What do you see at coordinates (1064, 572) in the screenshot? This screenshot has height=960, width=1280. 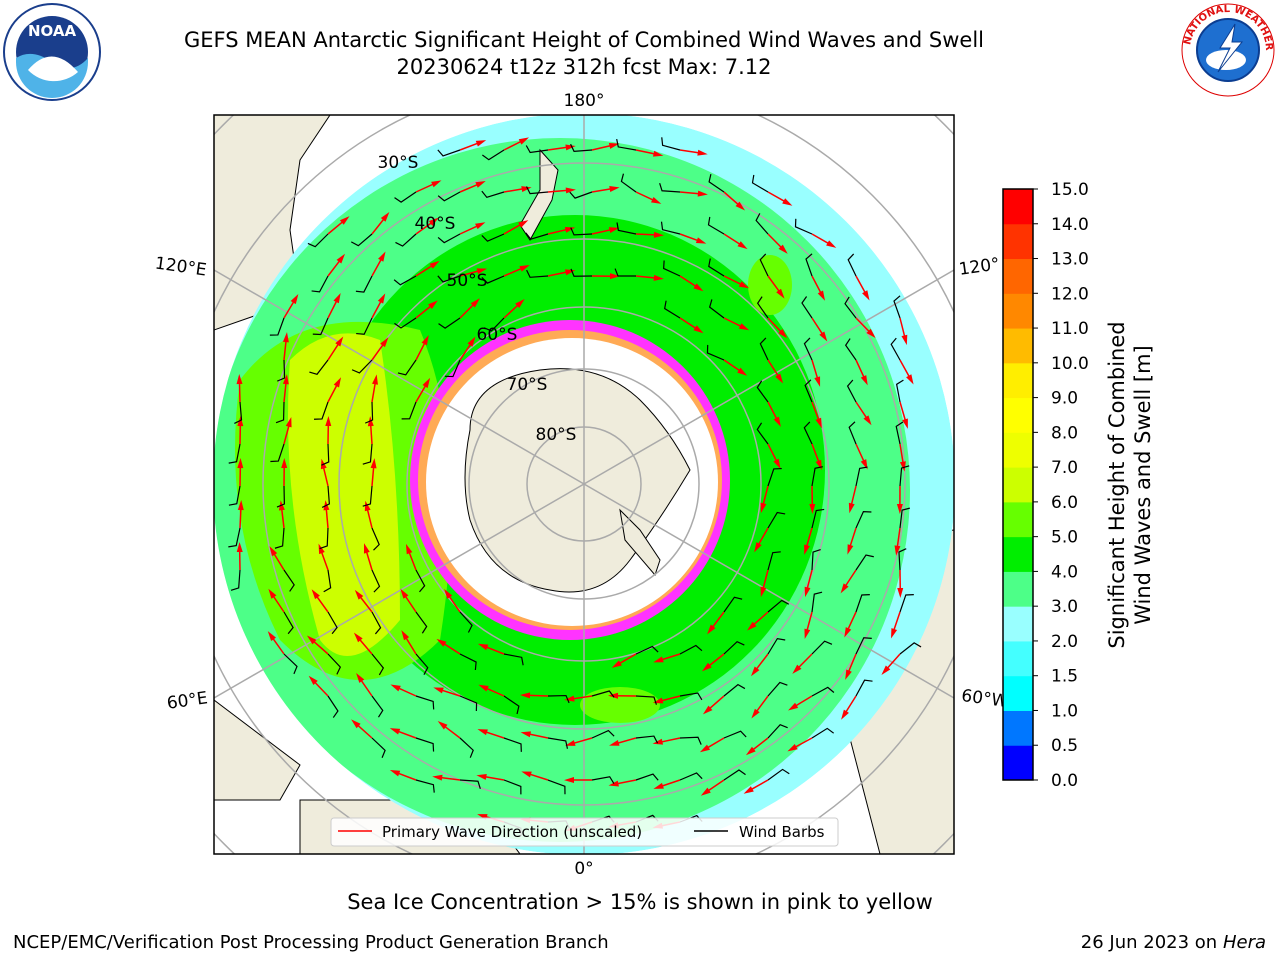 I see `colorbar-tick-label: 4.0` at bounding box center [1064, 572].